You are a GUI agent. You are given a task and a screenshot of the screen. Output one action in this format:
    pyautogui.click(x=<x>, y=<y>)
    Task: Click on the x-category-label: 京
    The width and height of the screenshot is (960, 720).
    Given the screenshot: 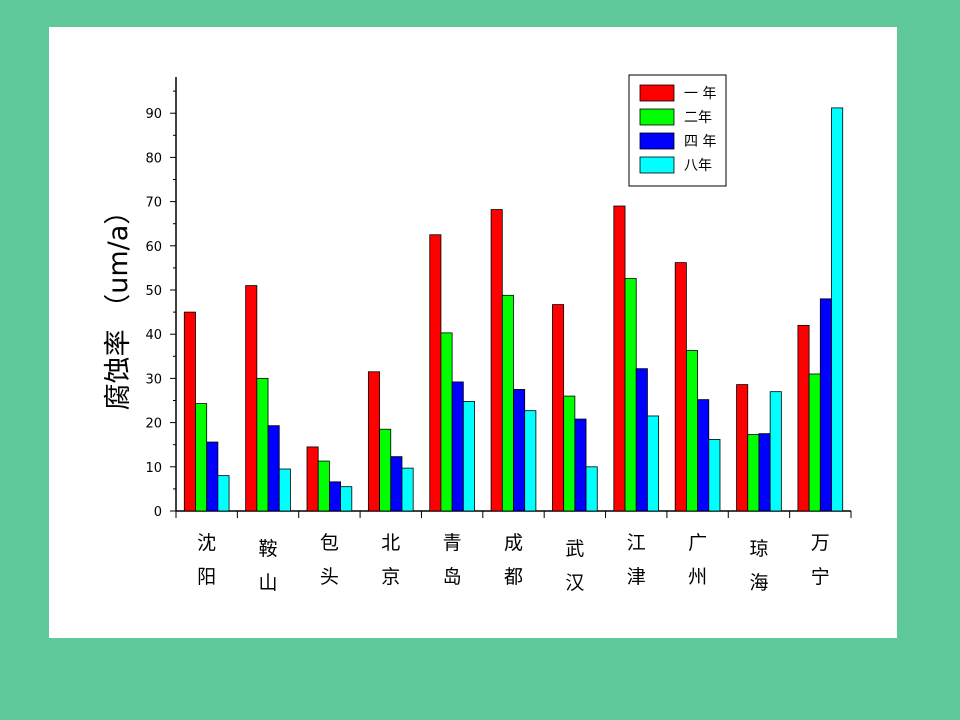 What is the action you would take?
    pyautogui.click(x=390, y=577)
    